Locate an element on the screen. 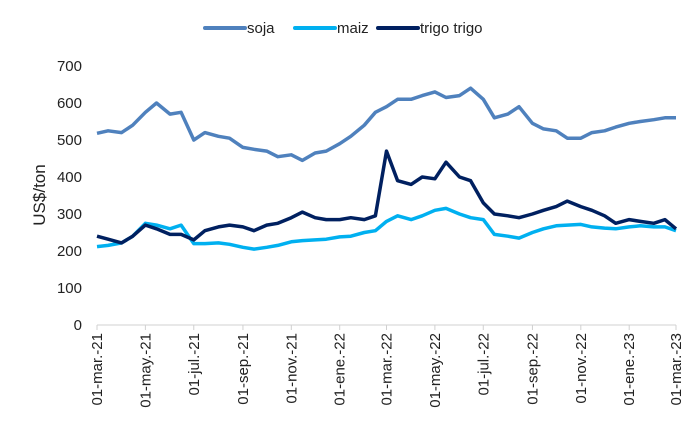 The width and height of the screenshot is (700, 430). x-tick-label: 01-mar.-21 is located at coordinates (97, 369).